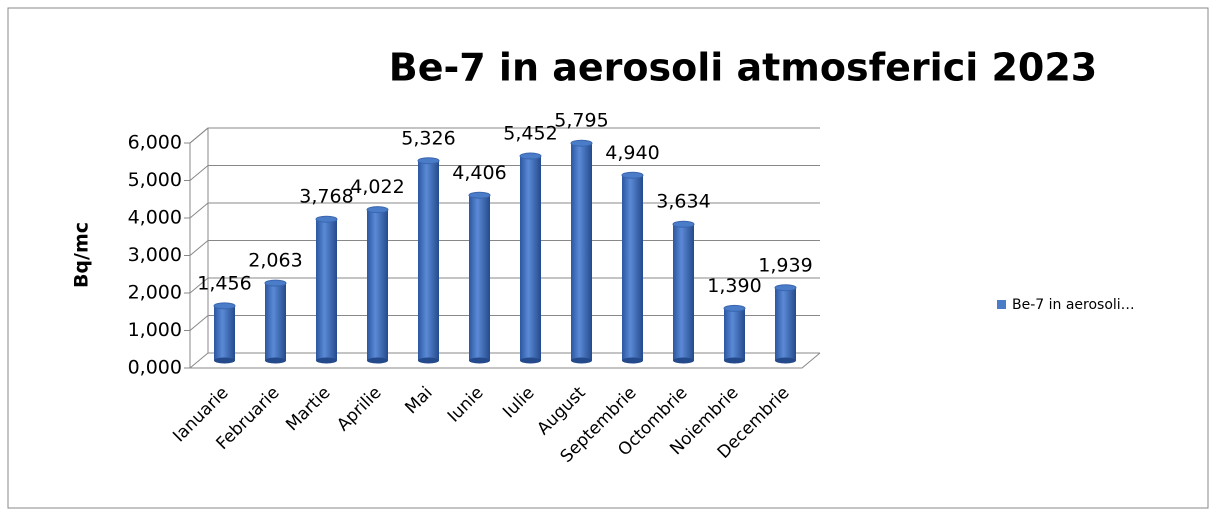 Image resolution: width=1216 pixels, height=513 pixels. I want to click on y-tick-label: 0,000, so click(155, 368).